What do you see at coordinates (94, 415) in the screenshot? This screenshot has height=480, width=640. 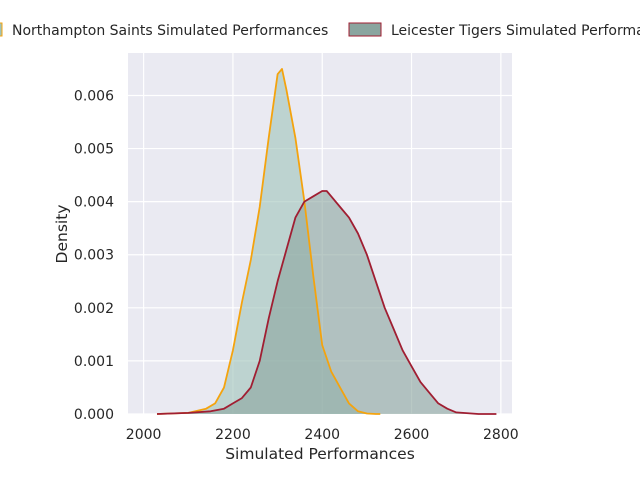 I see `y-tick-label: 0.000` at bounding box center [94, 415].